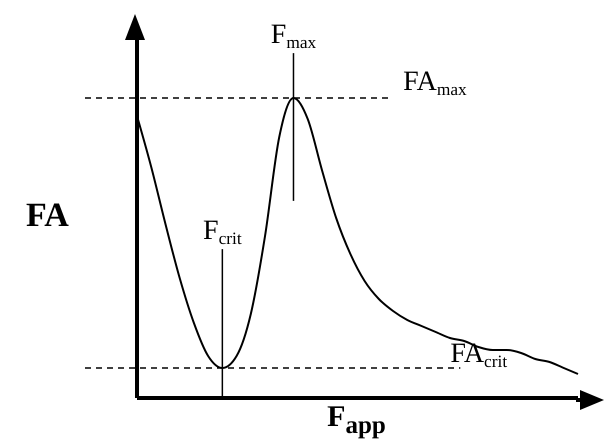  I want to click on annotation: F$_{crit}$, so click(222, 231).